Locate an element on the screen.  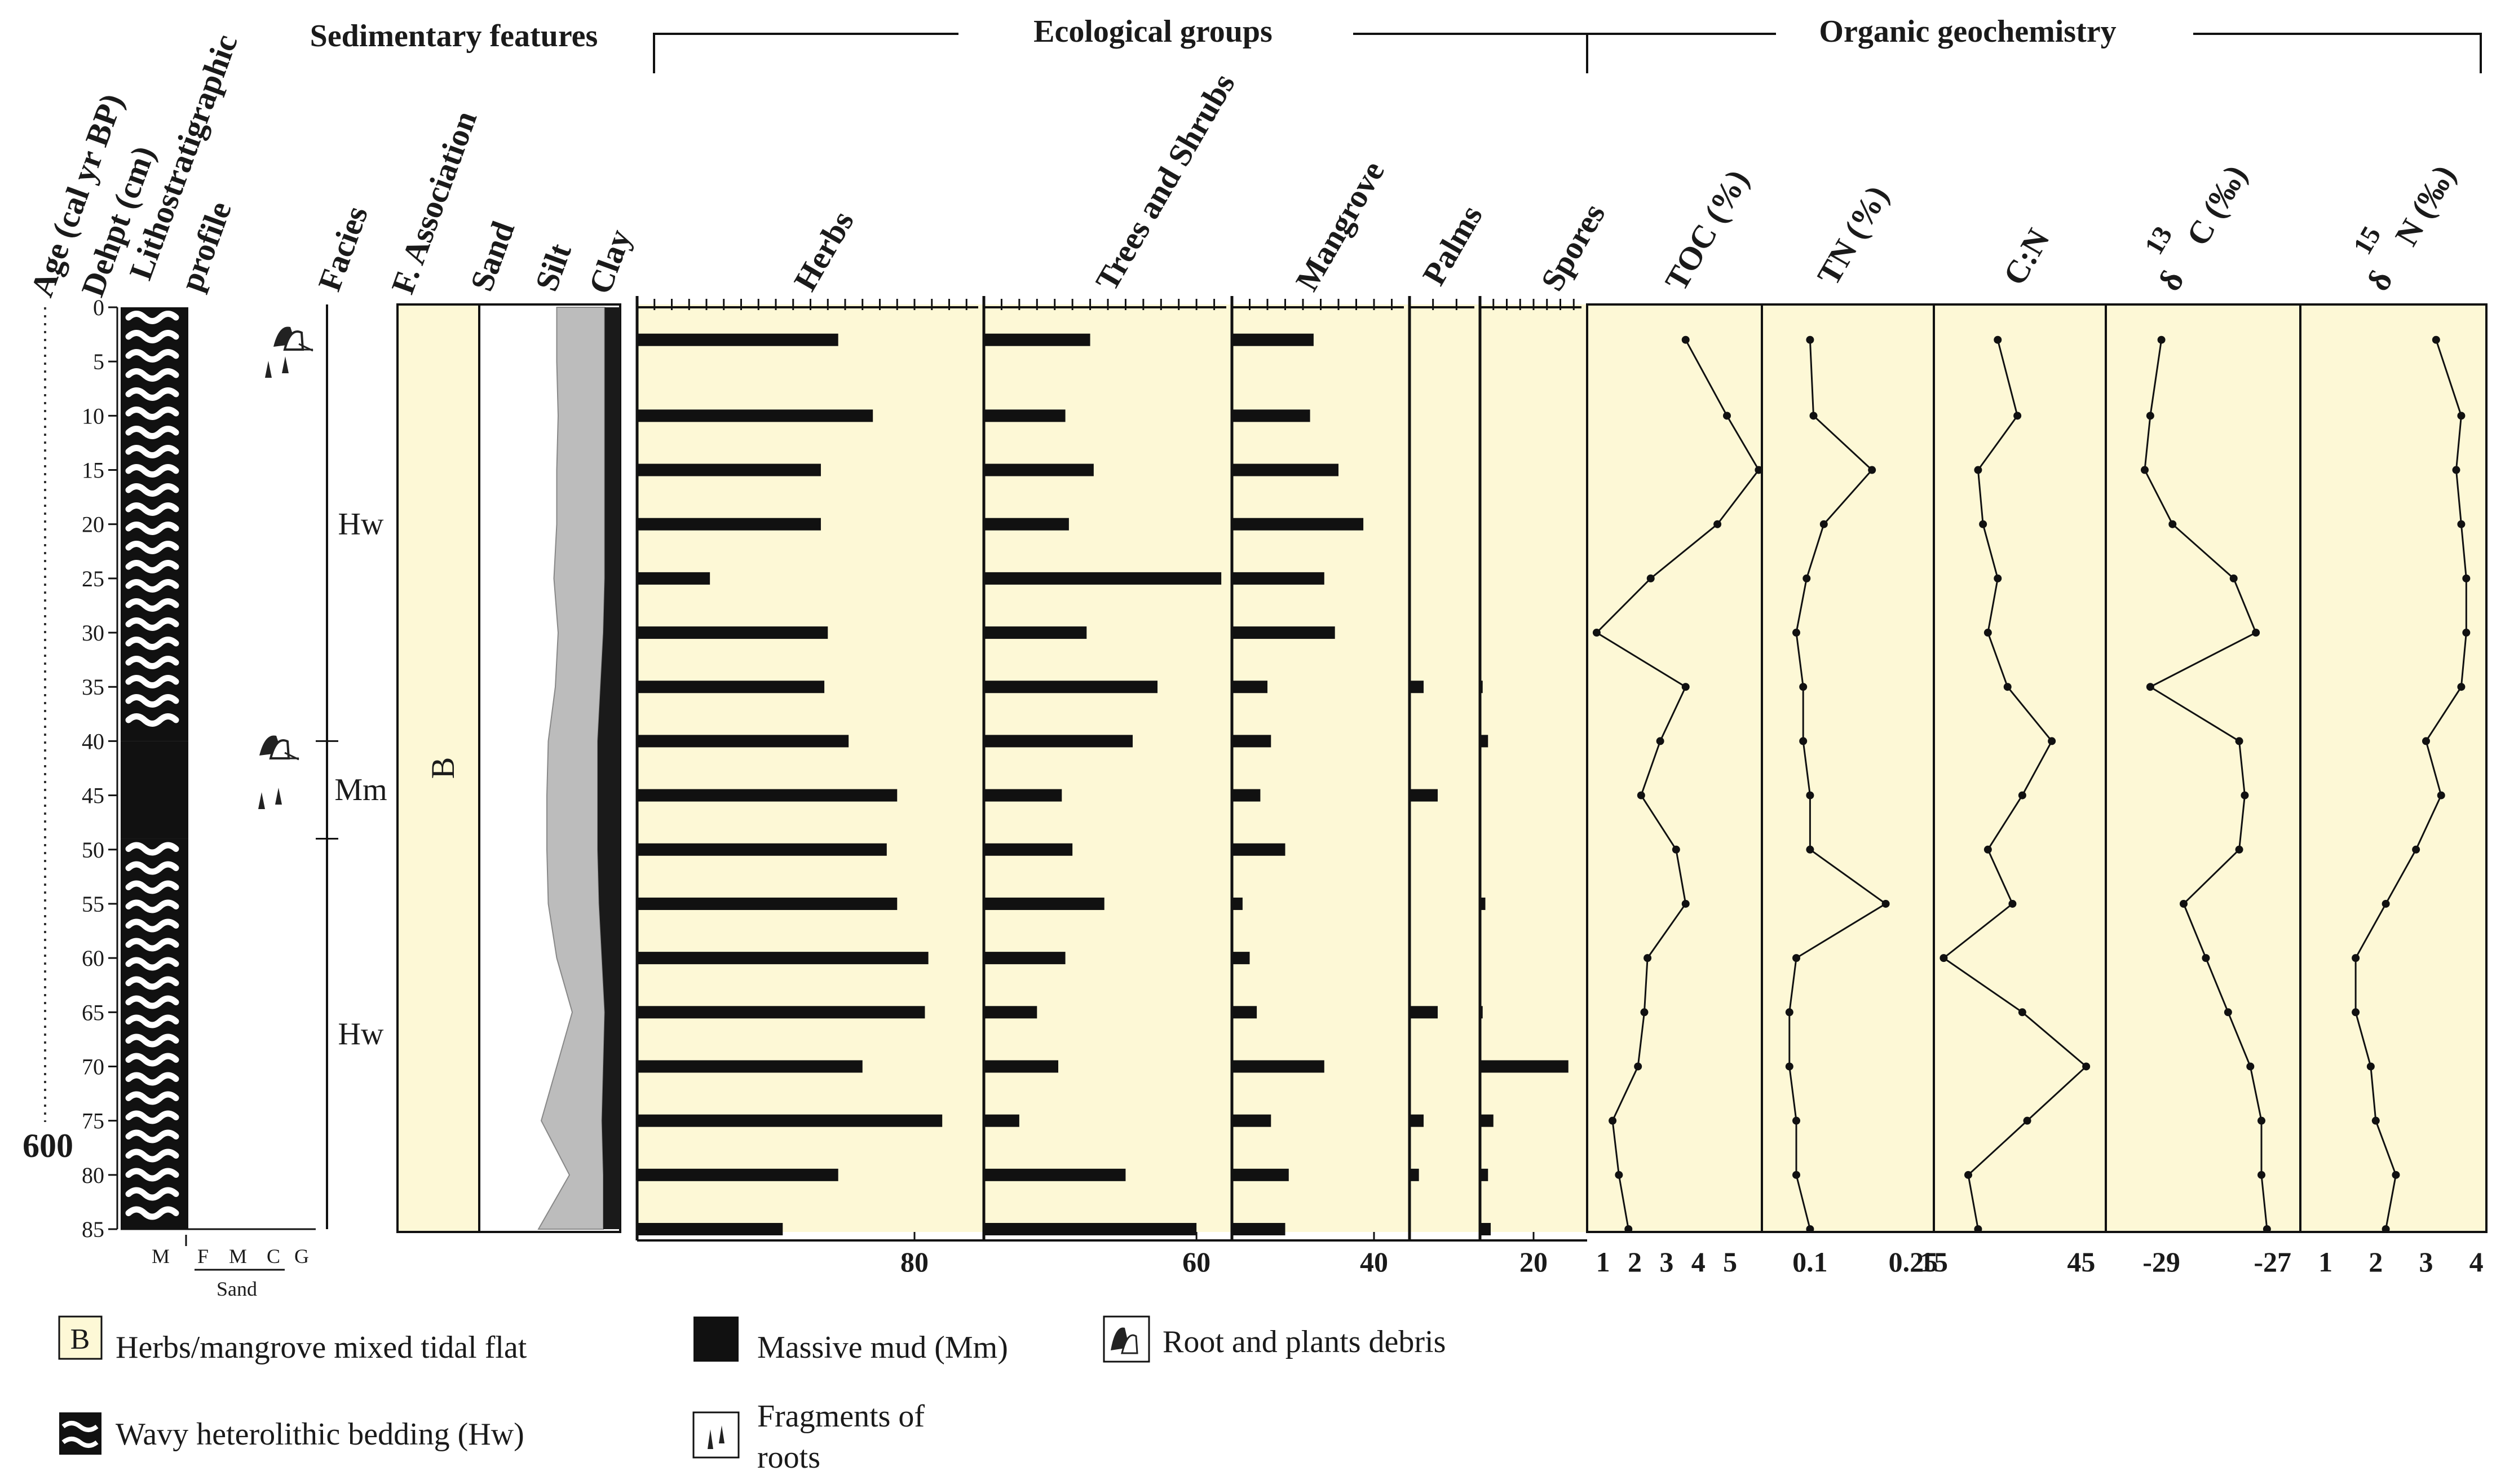
depth-tick-label: 30 is located at coordinates (93, 633).